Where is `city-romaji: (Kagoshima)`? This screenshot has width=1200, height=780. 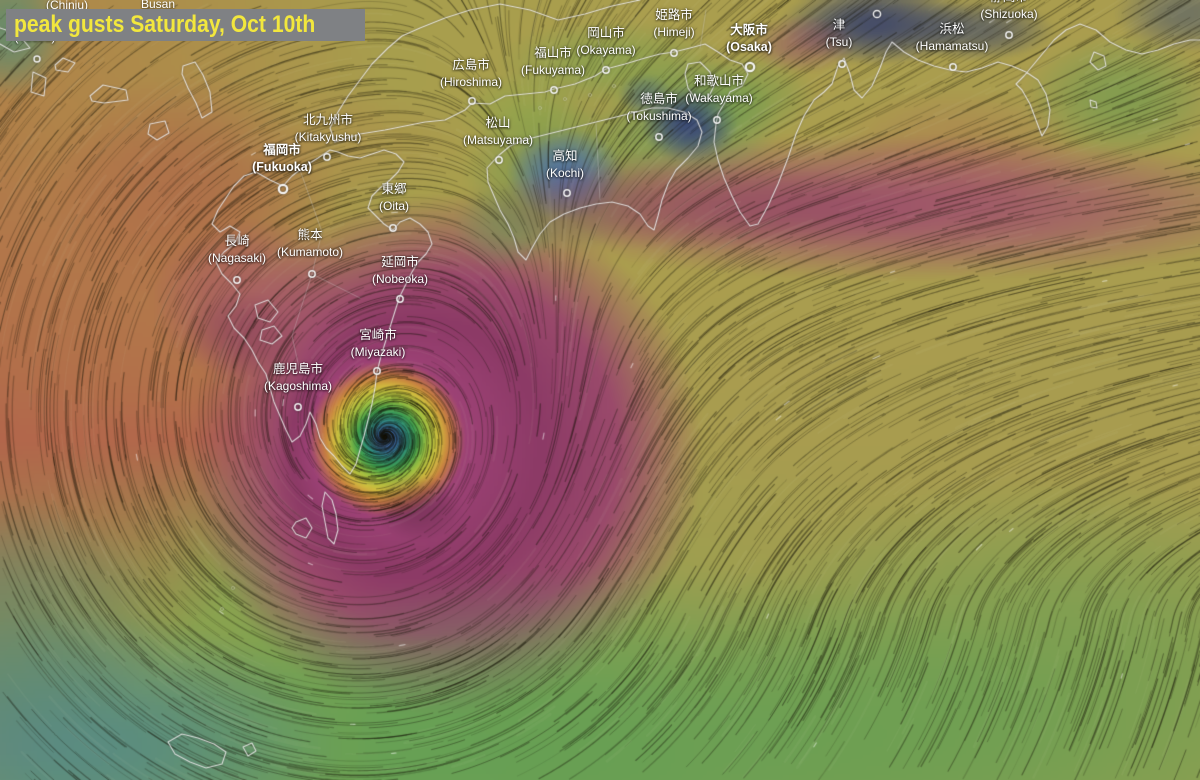 city-romaji: (Kagoshima) is located at coordinates (298, 385).